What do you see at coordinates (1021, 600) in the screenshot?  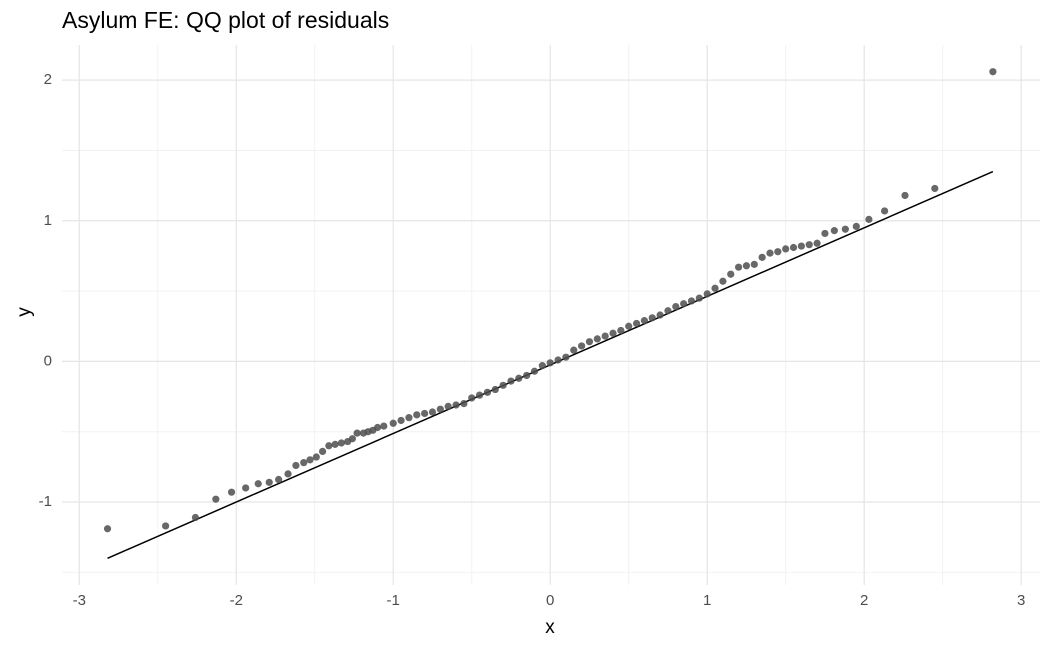 I see `x-tick-label: 3` at bounding box center [1021, 600].